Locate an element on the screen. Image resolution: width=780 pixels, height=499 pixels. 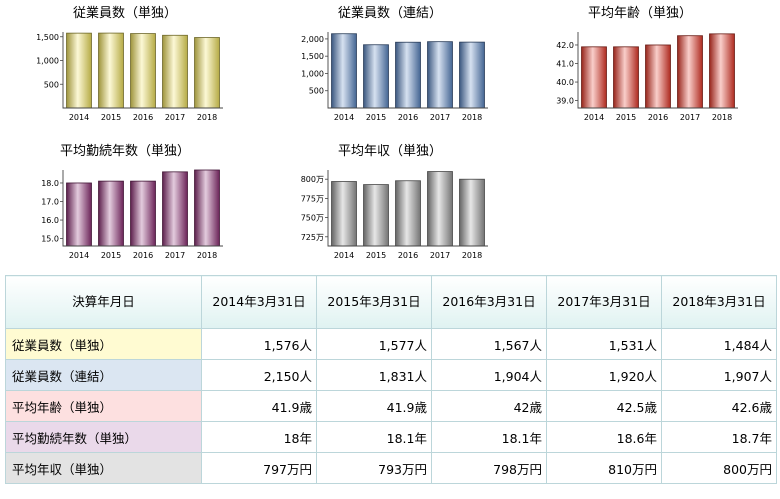
table-cell: 42.6歳 is located at coordinates (719, 406).